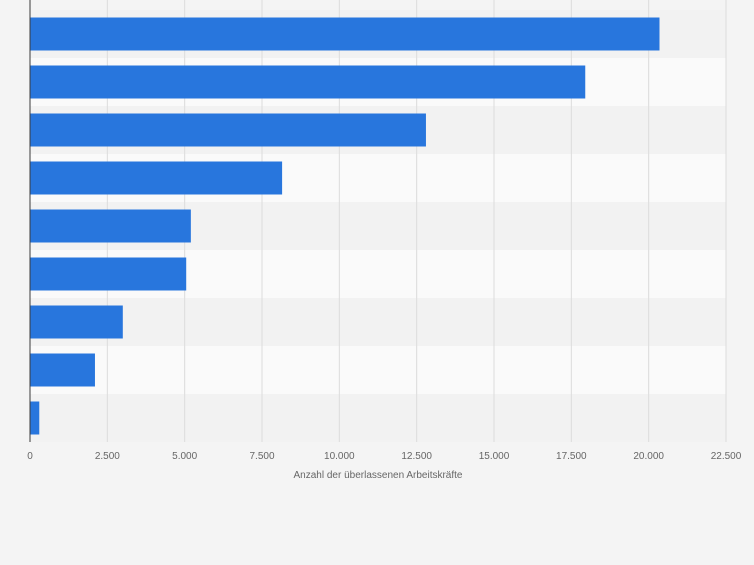 The width and height of the screenshot is (754, 565). What do you see at coordinates (30, 456) in the screenshot?
I see `x-tick-label: 0` at bounding box center [30, 456].